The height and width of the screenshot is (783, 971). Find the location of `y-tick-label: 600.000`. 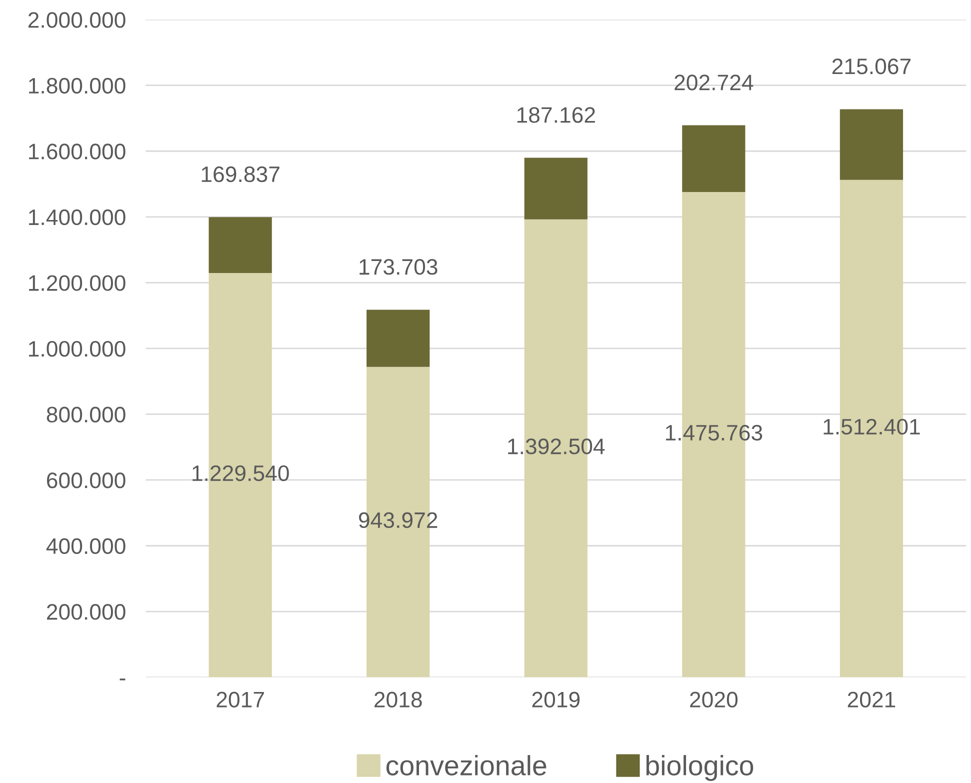

y-tick-label: 600.000 is located at coordinates (86, 480).